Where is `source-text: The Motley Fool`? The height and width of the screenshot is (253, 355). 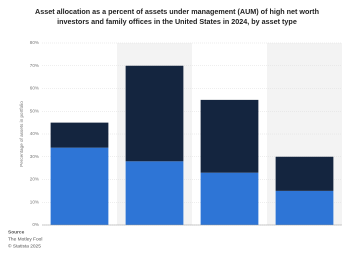 source-text: The Motley Fool is located at coordinates (25, 239).